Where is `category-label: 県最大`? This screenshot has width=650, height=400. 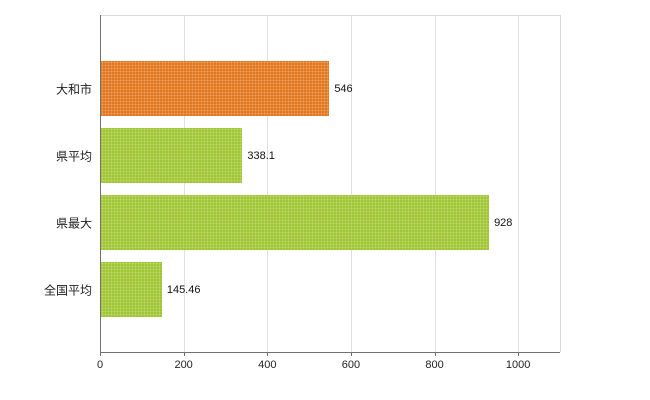
category-label: 県最大 is located at coordinates (73, 223).